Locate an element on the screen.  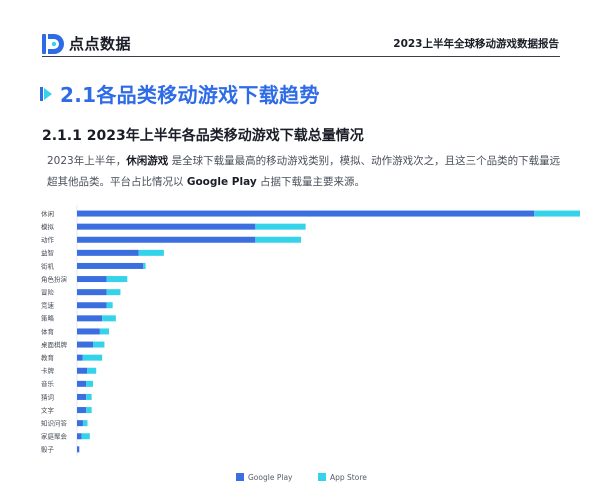
header-divider is located at coordinates (301, 56).